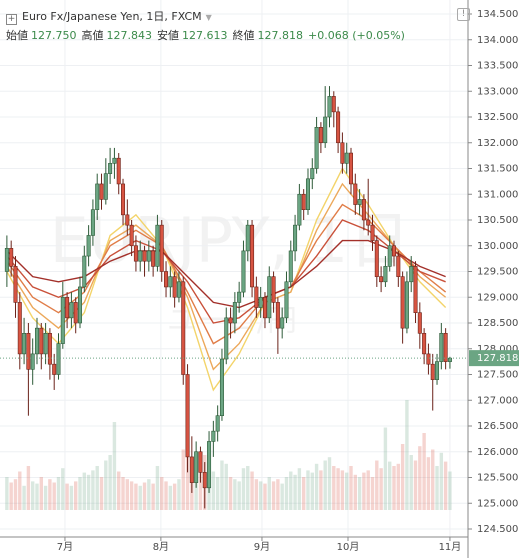 The width and height of the screenshot is (519, 558). Describe the element at coordinates (497, 40) in the screenshot. I see `y-tick-label: 134.000` at that location.